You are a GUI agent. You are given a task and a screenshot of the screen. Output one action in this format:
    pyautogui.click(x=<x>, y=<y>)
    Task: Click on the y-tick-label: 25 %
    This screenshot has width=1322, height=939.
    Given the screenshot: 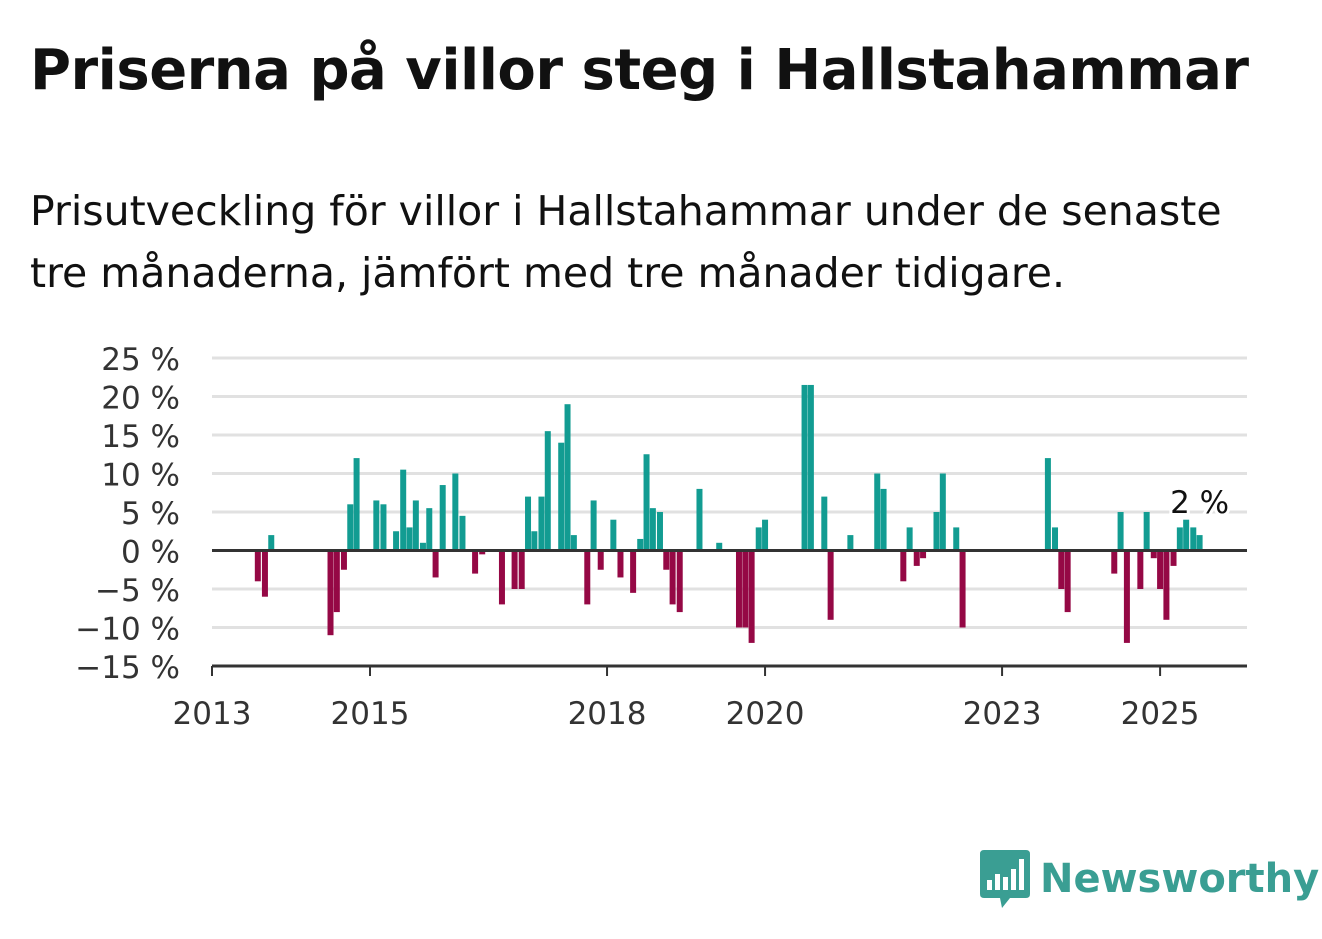 What is the action you would take?
    pyautogui.click(x=140, y=360)
    